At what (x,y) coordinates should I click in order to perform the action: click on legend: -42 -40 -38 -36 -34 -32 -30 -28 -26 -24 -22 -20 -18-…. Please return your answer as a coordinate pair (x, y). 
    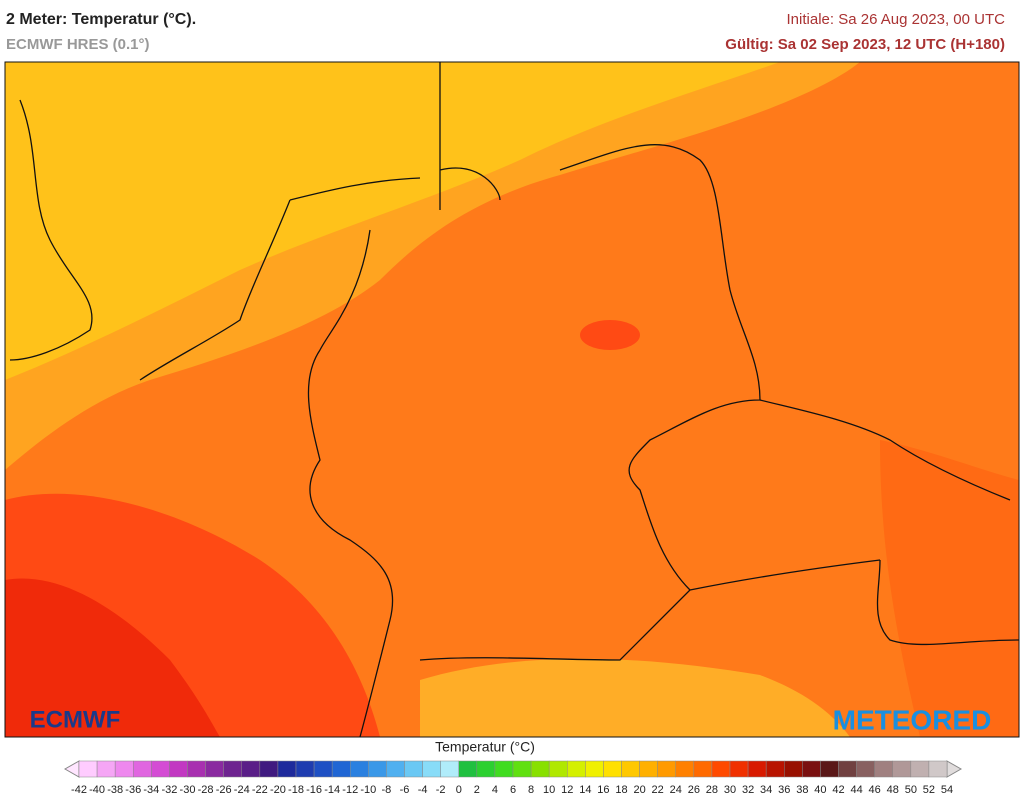
    Looking at the image, I should click on (513, 778).